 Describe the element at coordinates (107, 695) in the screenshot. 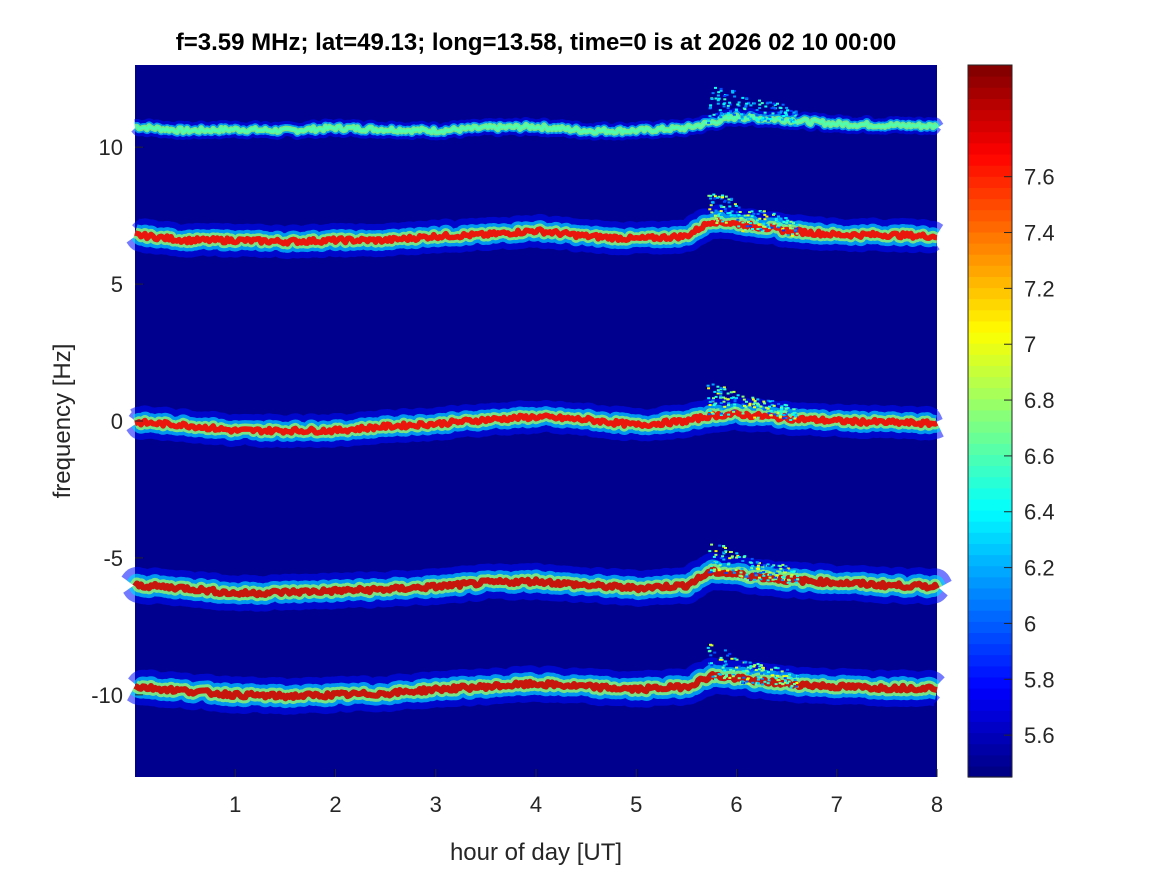

I see `y-tick-label: -10` at that location.